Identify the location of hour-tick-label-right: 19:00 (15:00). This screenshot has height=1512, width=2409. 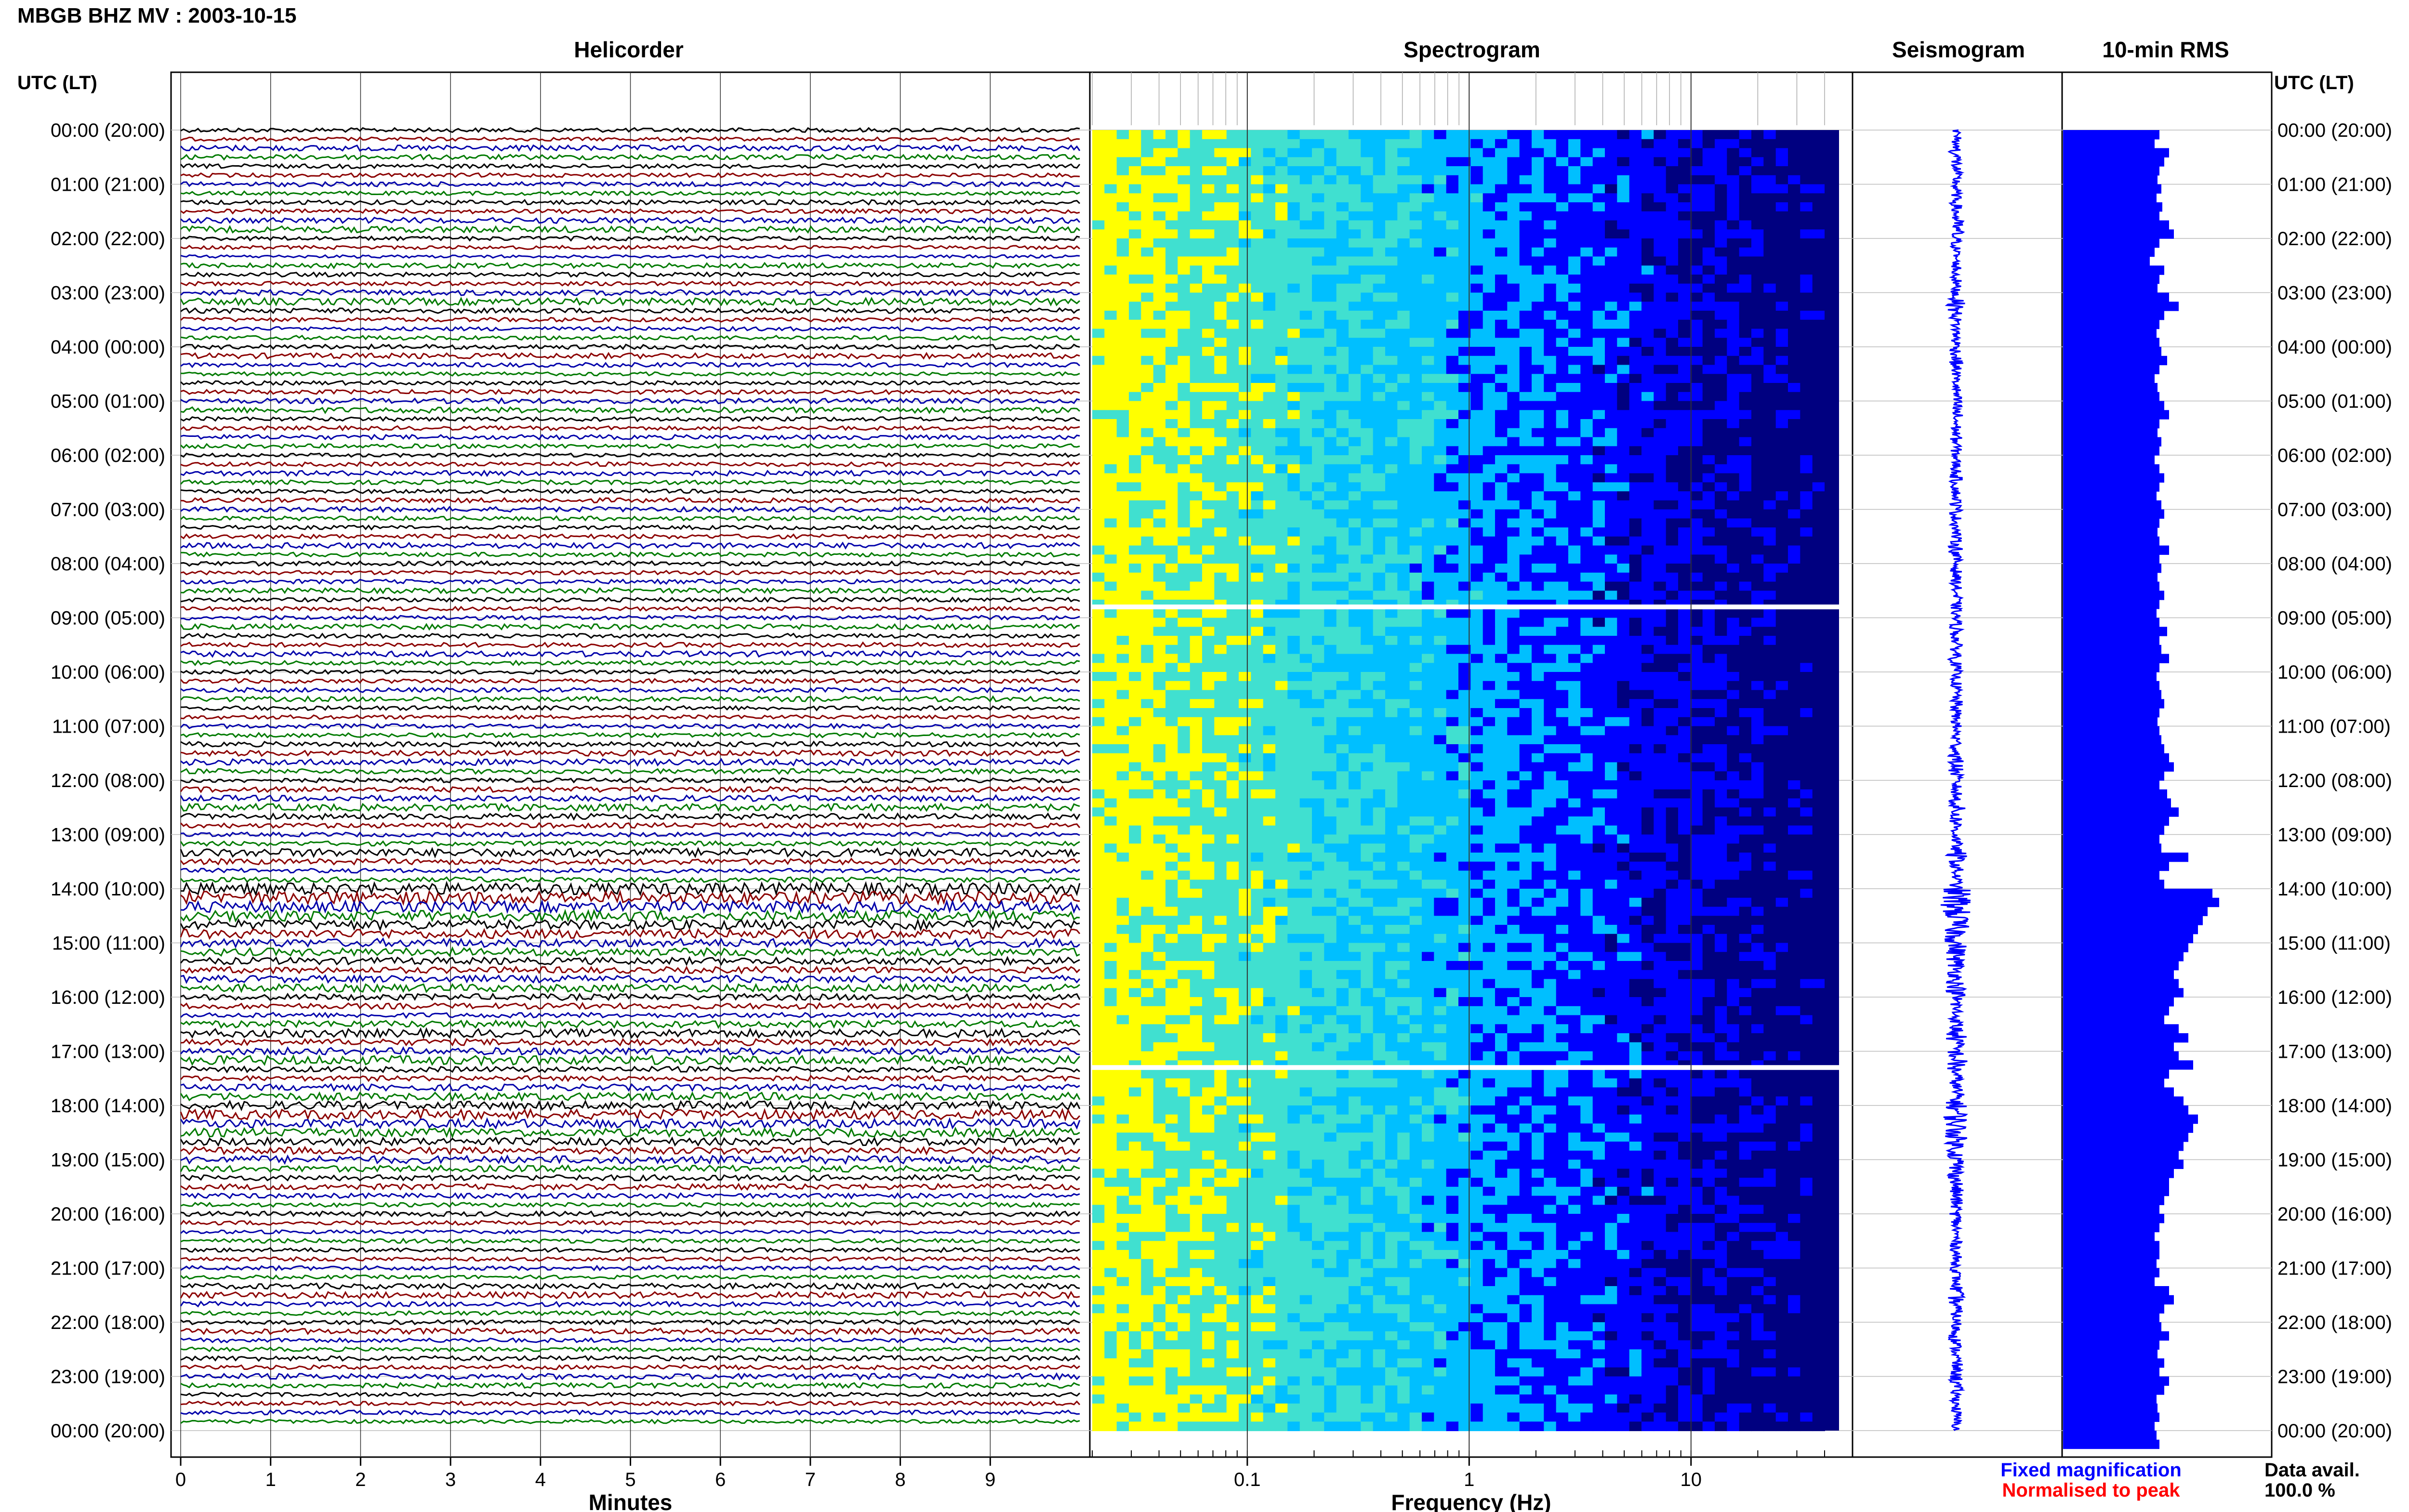
(2334, 1160).